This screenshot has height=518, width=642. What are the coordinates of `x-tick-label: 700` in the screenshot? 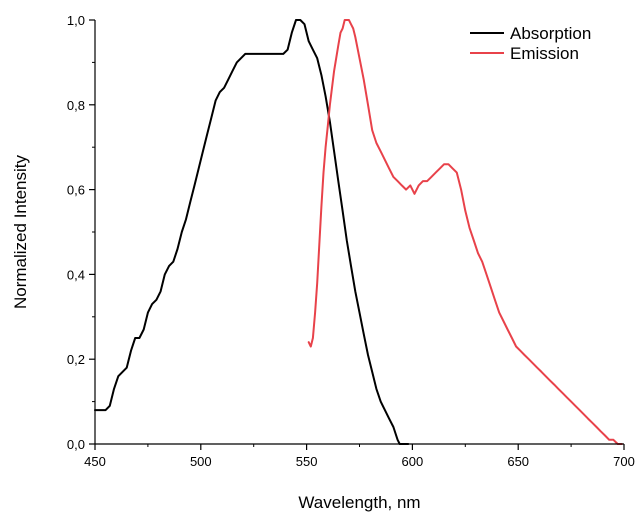 It's located at (624, 461).